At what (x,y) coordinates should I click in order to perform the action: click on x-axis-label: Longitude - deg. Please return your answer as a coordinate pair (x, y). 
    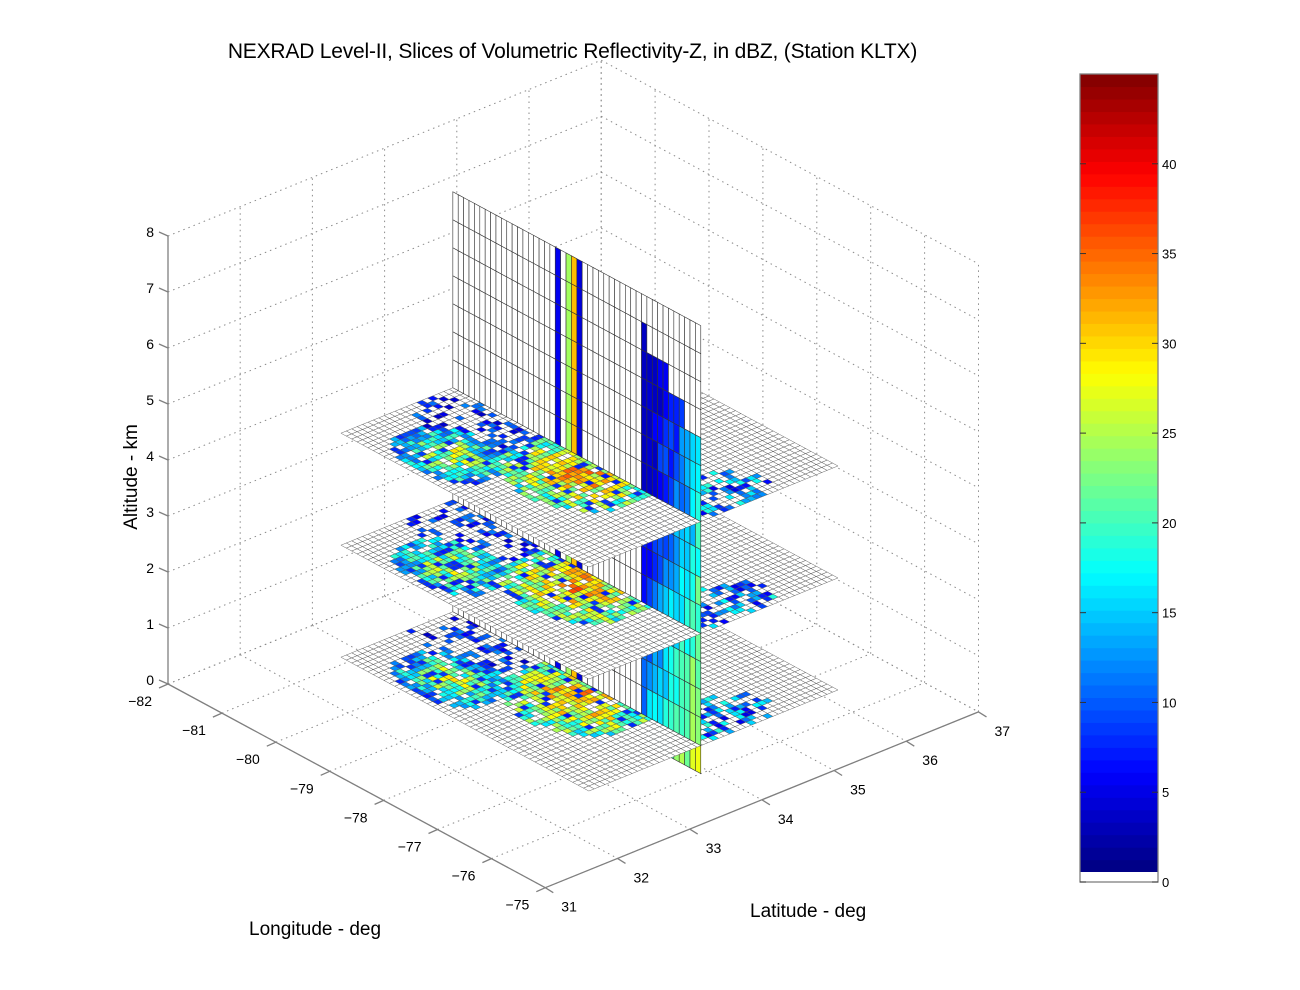
    Looking at the image, I should click on (315, 929).